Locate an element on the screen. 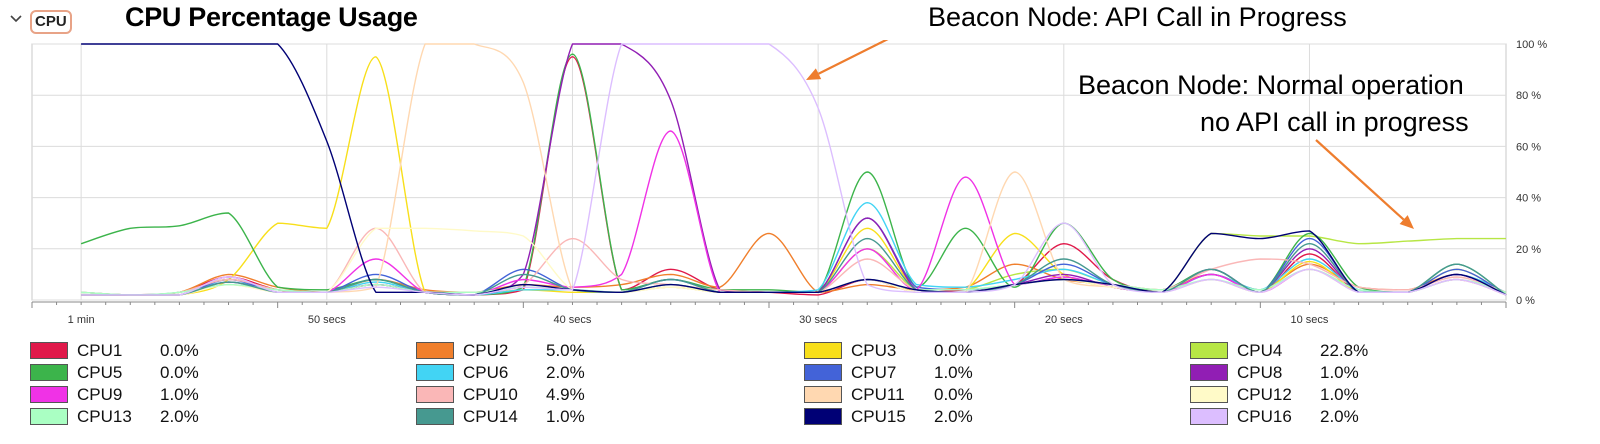  normal-operation-arrow-icon is located at coordinates (1364, 184).